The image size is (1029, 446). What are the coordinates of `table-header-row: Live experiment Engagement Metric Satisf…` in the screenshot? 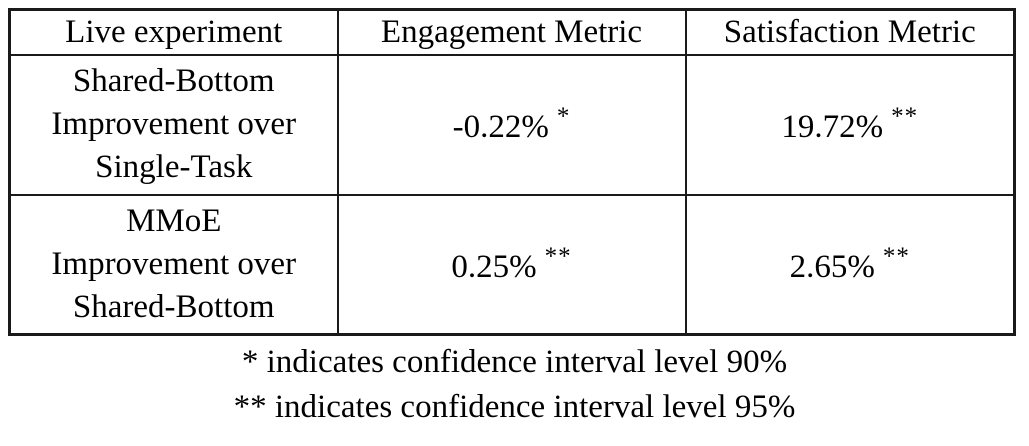 It's located at (512, 32).